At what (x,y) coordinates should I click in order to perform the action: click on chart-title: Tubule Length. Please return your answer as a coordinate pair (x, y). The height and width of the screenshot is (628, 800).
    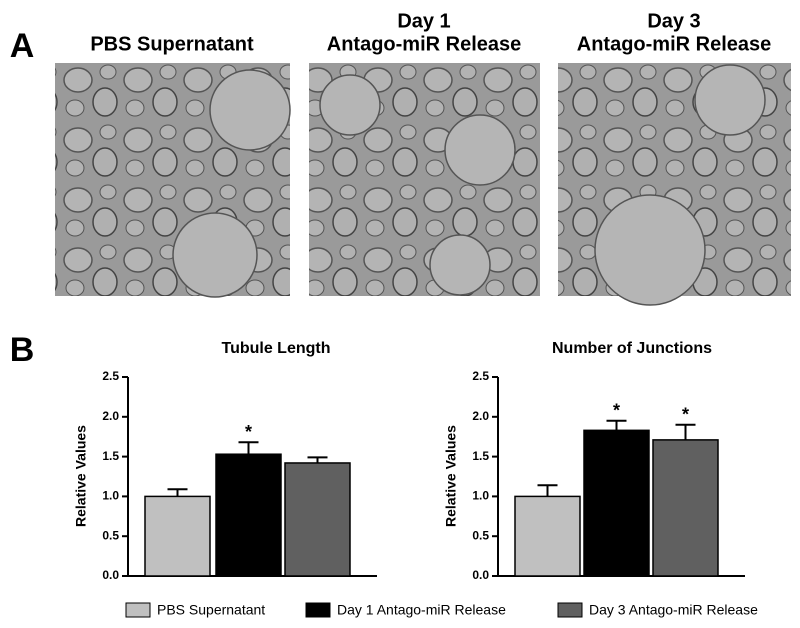
    Looking at the image, I should click on (275, 348).